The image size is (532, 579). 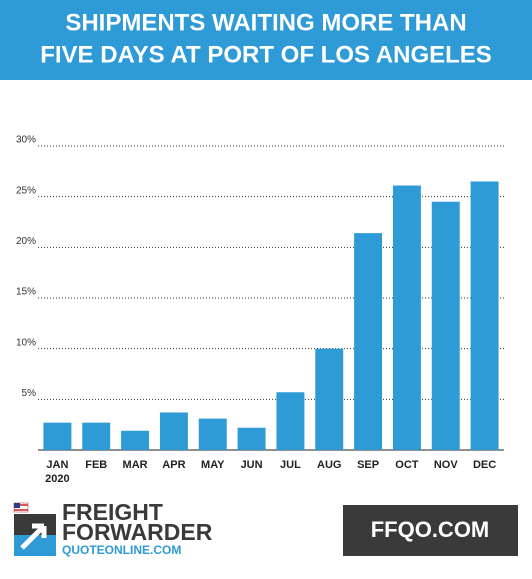 What do you see at coordinates (29, 393) in the screenshot?
I see `y-tick-label: 5%` at bounding box center [29, 393].